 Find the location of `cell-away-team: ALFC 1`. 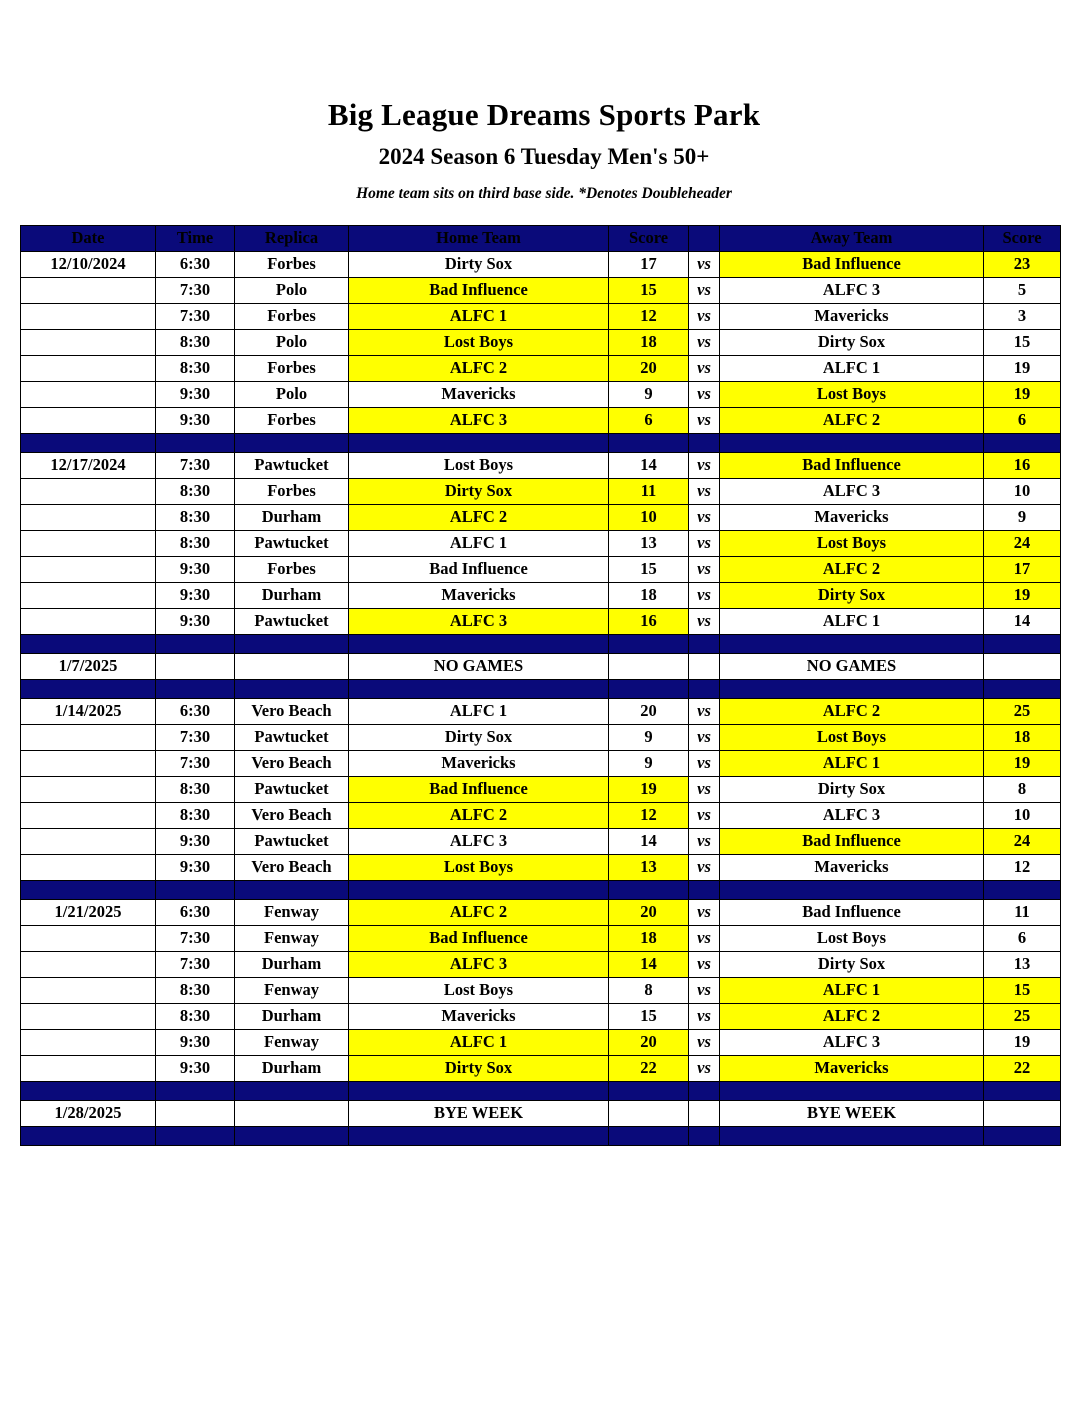

cell-away-team: ALFC 1 is located at coordinates (851, 990).